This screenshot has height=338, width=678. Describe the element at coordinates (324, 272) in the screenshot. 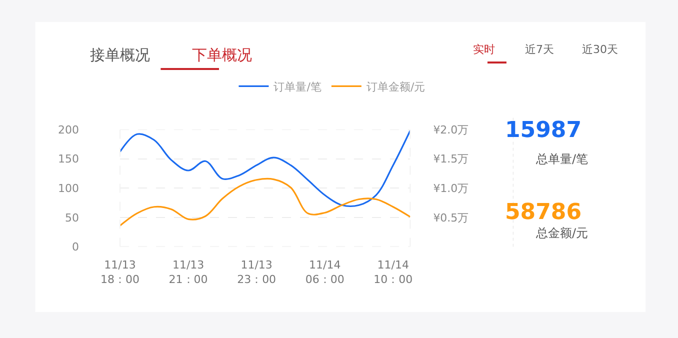

I see `x-tick-label: 11/14 06：00` at that location.